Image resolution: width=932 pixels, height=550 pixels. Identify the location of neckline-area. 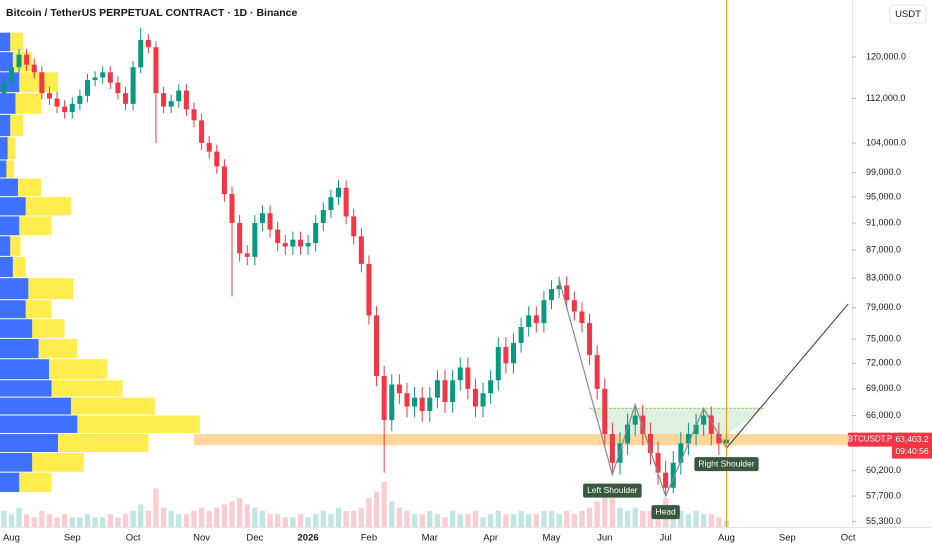
(677, 421).